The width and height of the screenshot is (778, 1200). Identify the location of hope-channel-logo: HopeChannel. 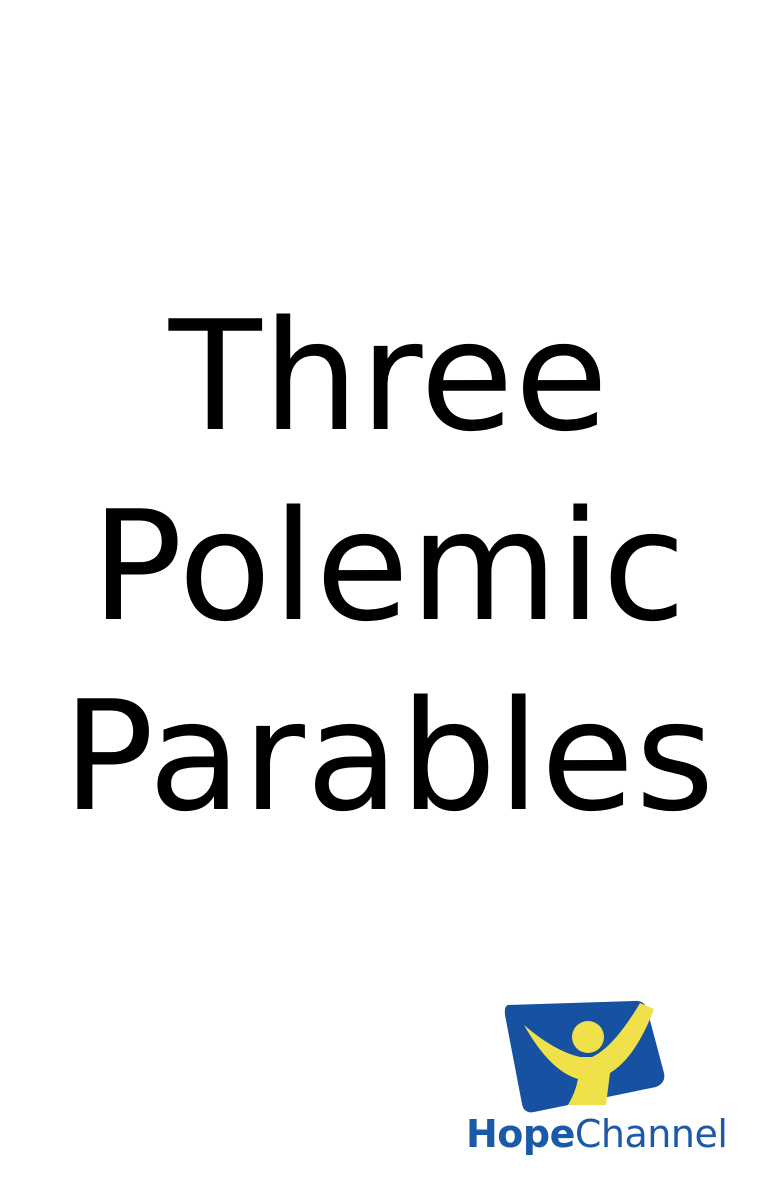
(595, 1080).